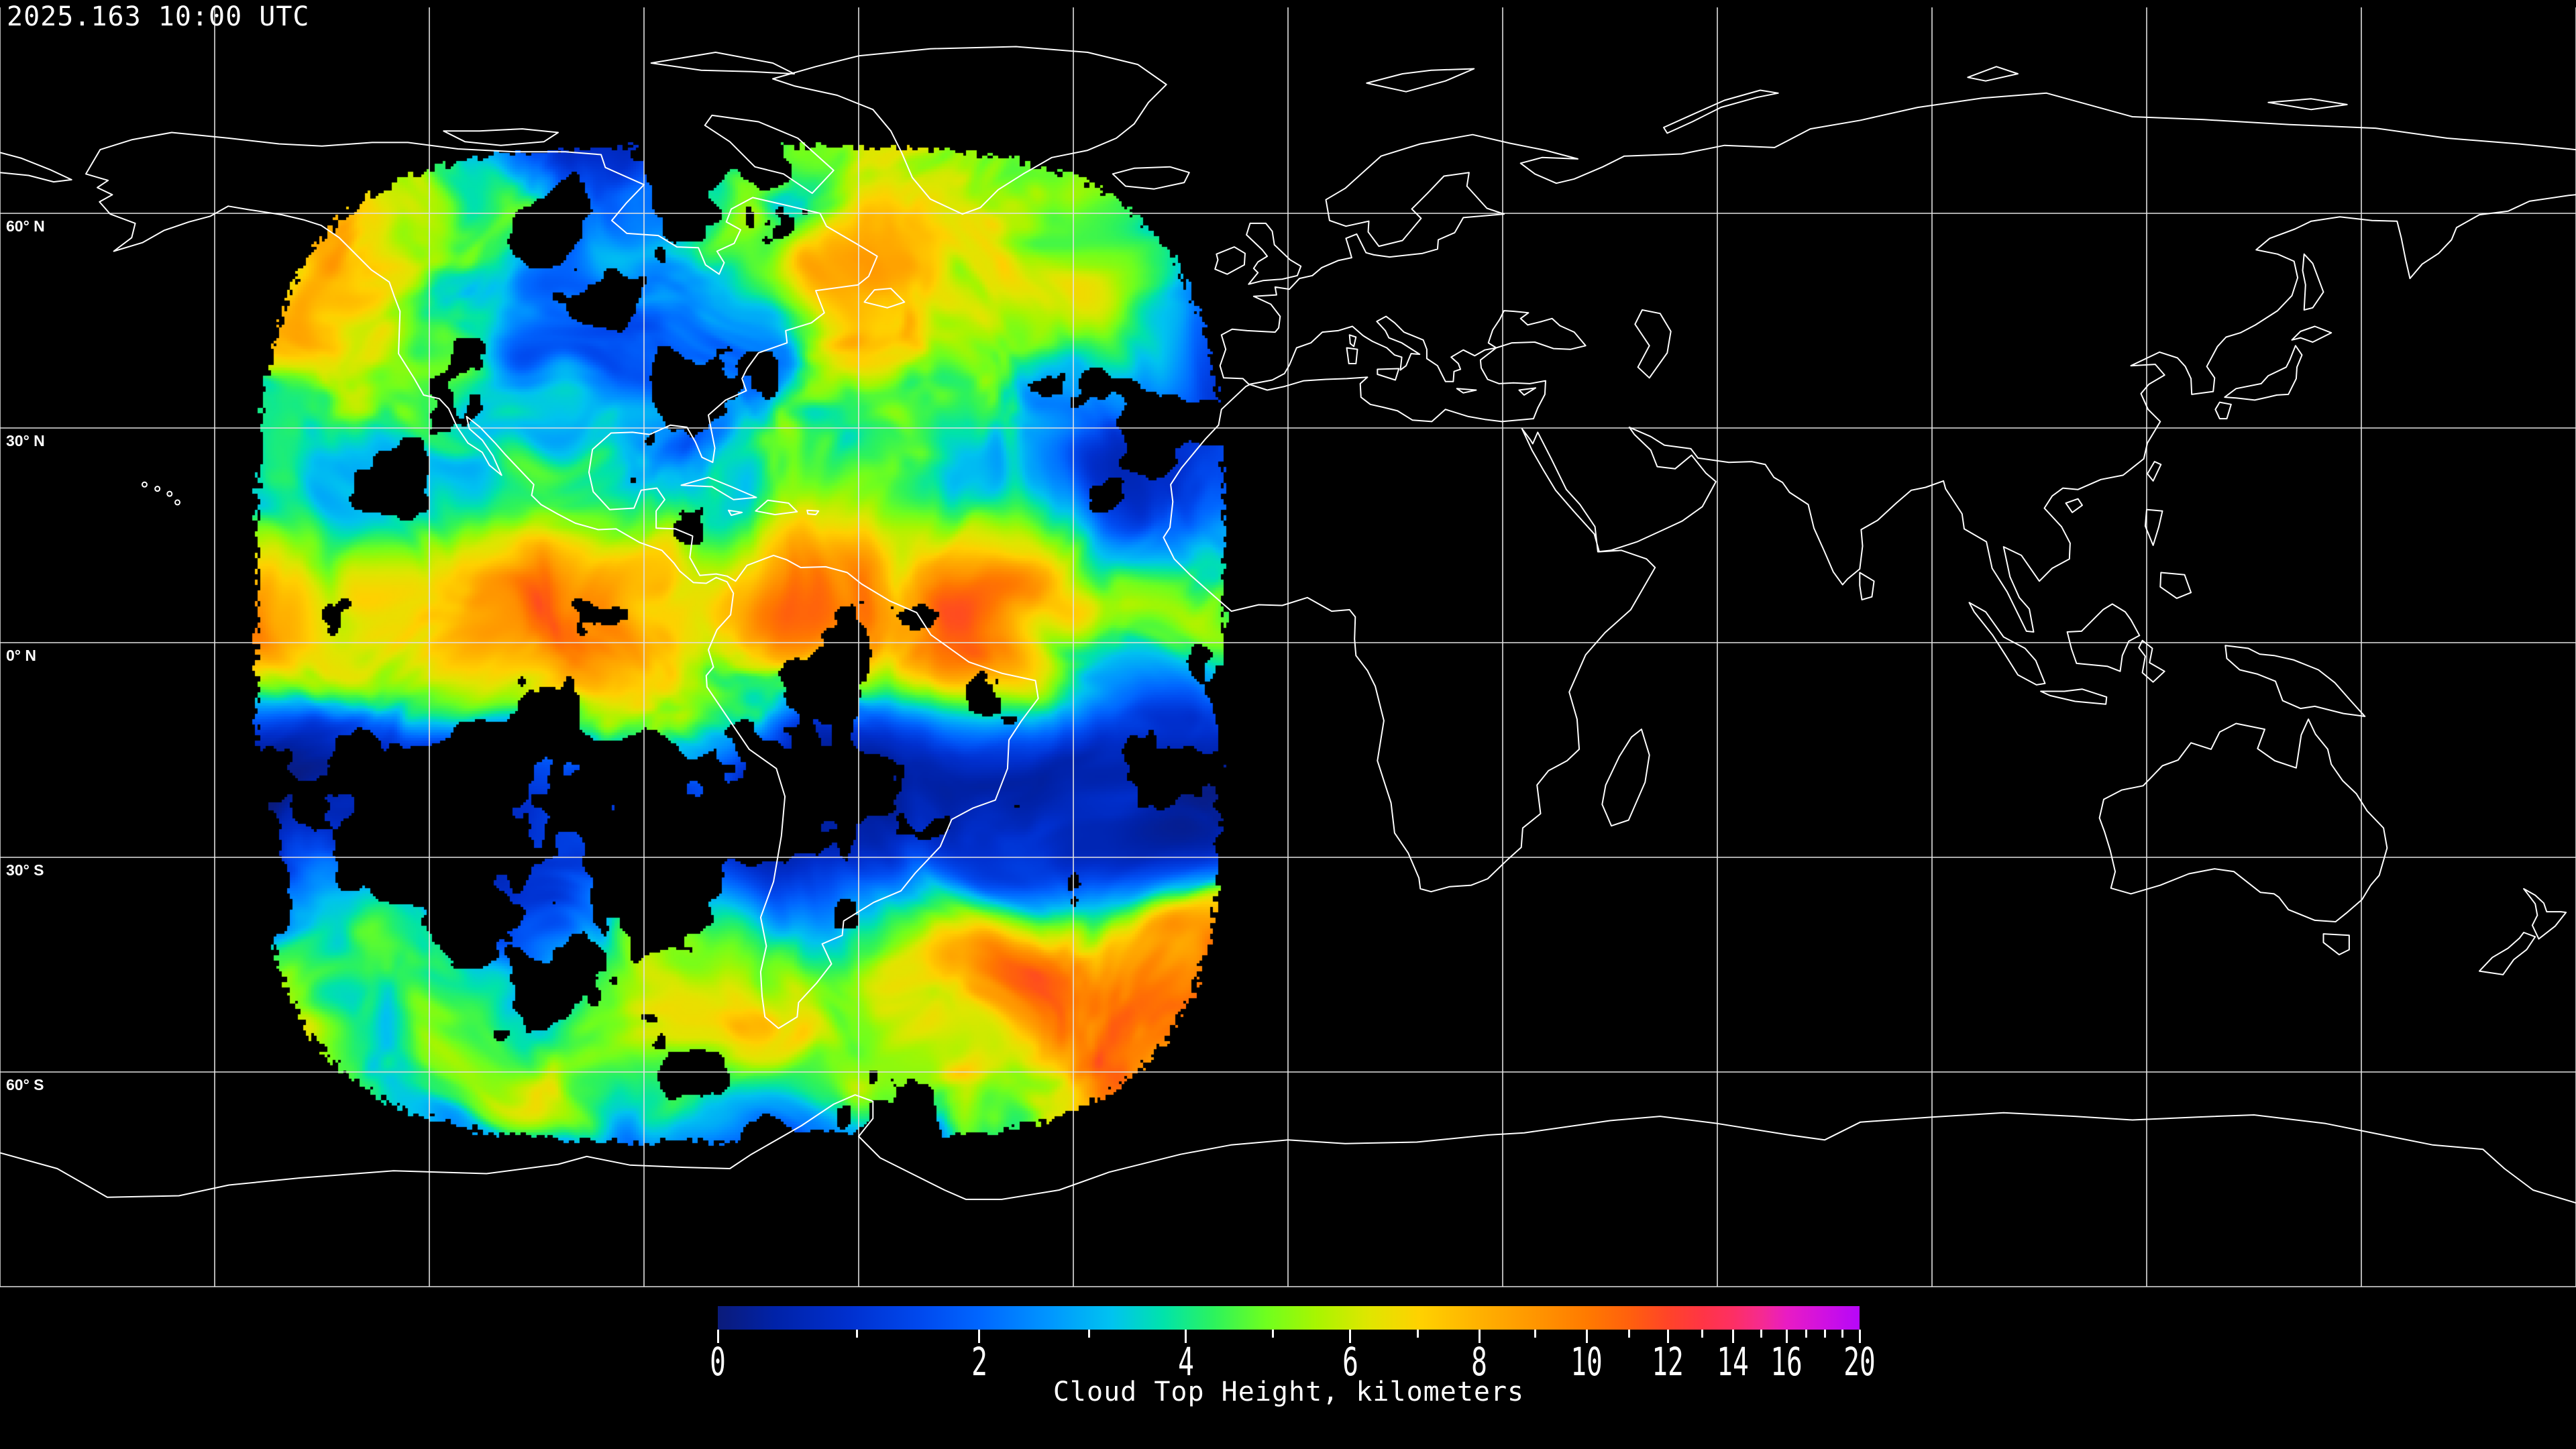 The image size is (2576, 1449). What do you see at coordinates (1859, 1362) in the screenshot?
I see `colorbar-tick-label: 20` at bounding box center [1859, 1362].